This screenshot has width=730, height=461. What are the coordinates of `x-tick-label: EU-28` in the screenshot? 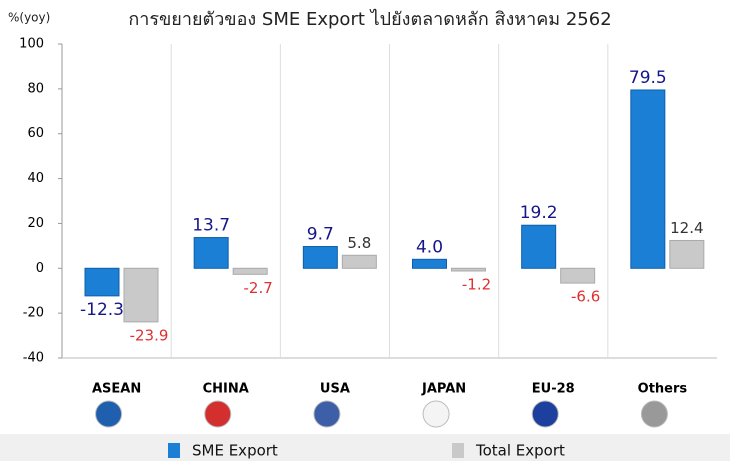 It's located at (553, 389).